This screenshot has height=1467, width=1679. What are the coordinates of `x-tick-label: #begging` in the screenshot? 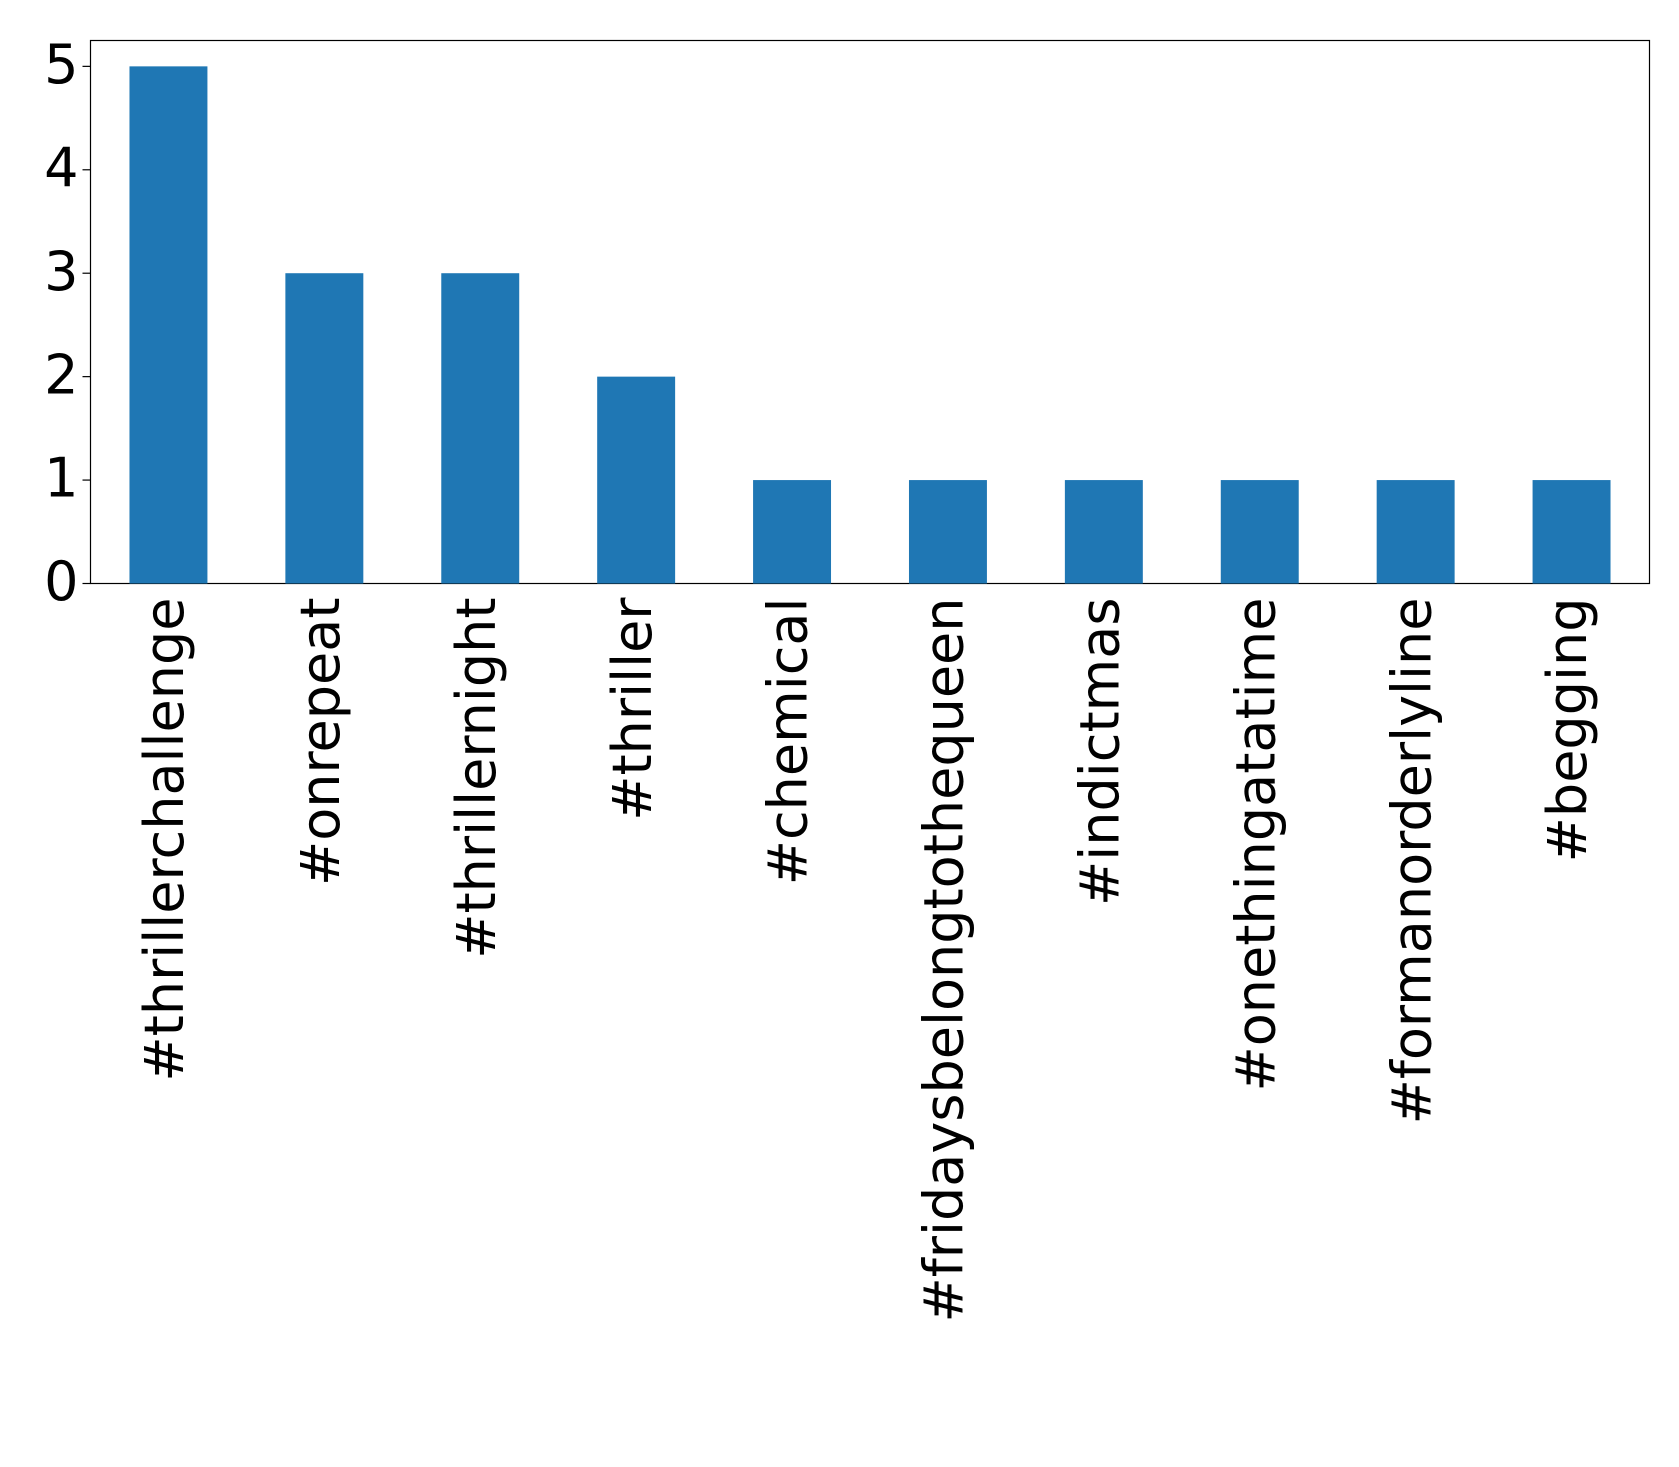 It's located at (1567, 730).